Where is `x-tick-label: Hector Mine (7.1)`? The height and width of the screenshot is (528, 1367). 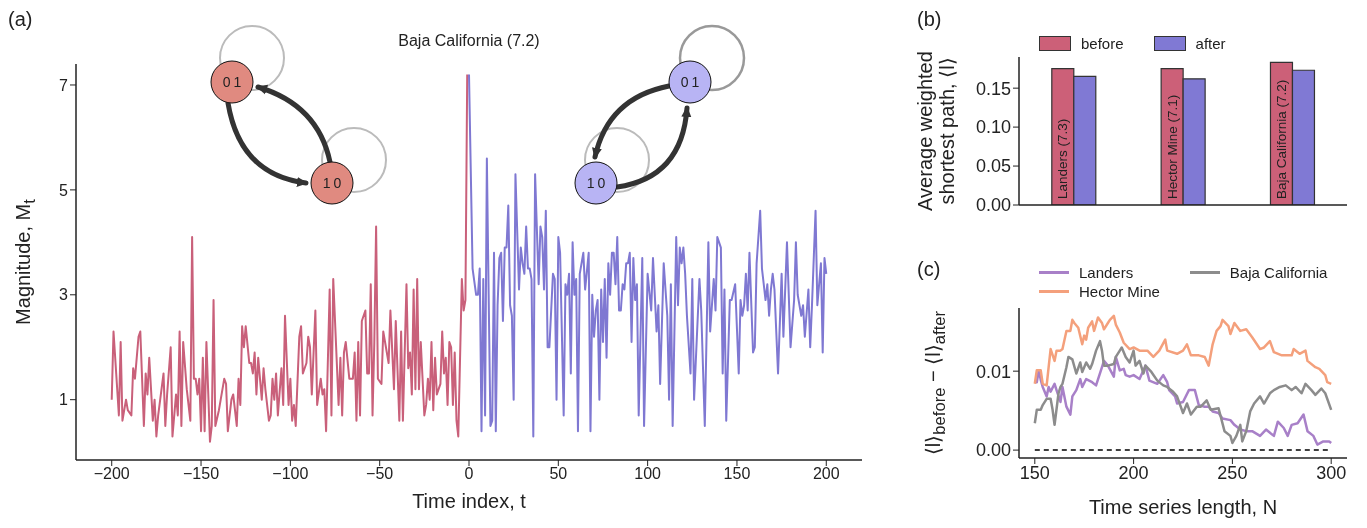 x-tick-label: Hector Mine (7.1) is located at coordinates (1172, 146).